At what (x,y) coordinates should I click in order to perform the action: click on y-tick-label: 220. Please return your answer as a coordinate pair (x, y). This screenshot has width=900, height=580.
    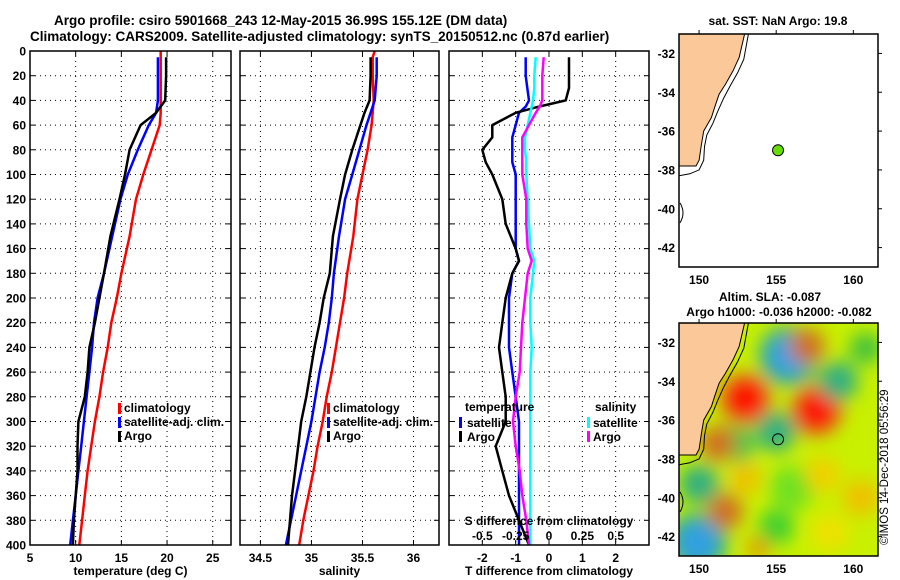
    Looking at the image, I should click on (16, 323).